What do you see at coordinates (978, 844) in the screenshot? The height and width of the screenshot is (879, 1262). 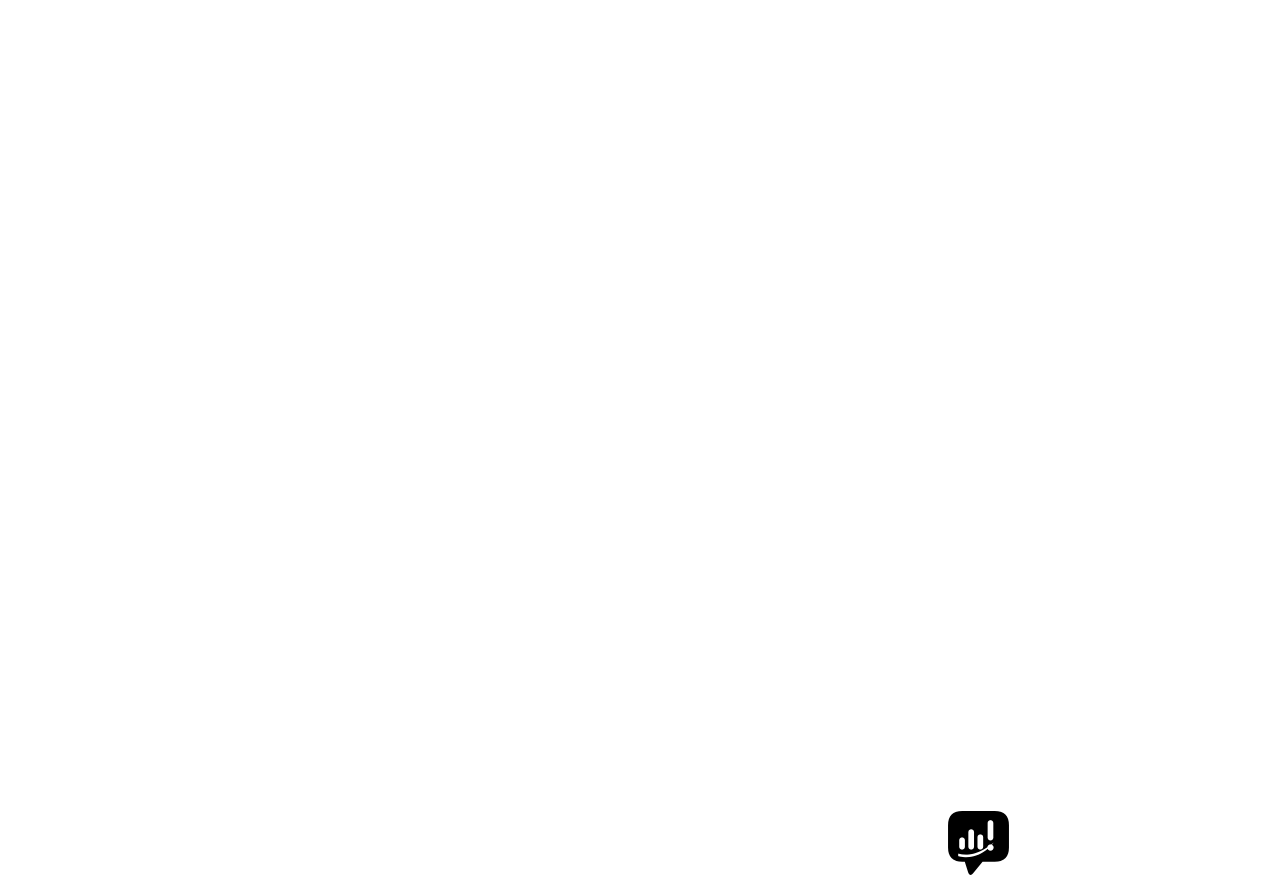 I see `newsworthy-logo-icon` at bounding box center [978, 844].